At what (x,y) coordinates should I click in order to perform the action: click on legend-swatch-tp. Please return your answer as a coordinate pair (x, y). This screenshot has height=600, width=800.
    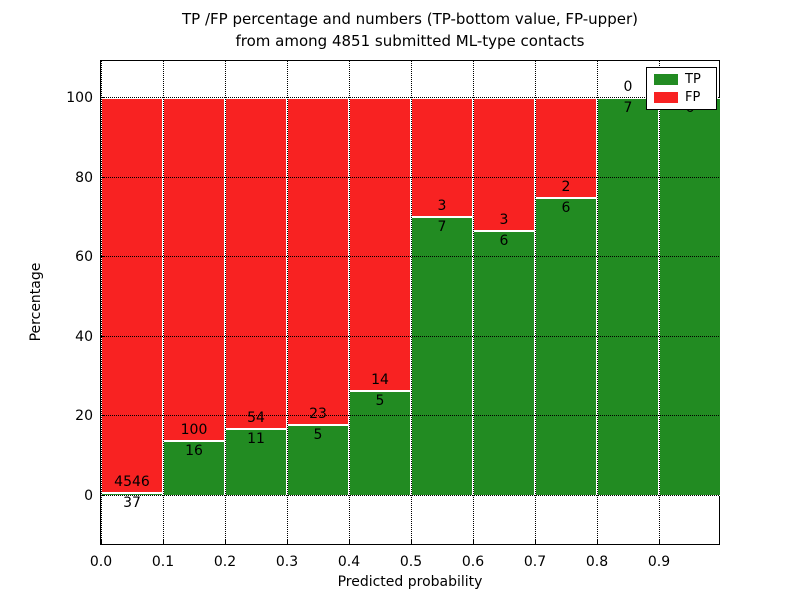
    Looking at the image, I should click on (666, 79).